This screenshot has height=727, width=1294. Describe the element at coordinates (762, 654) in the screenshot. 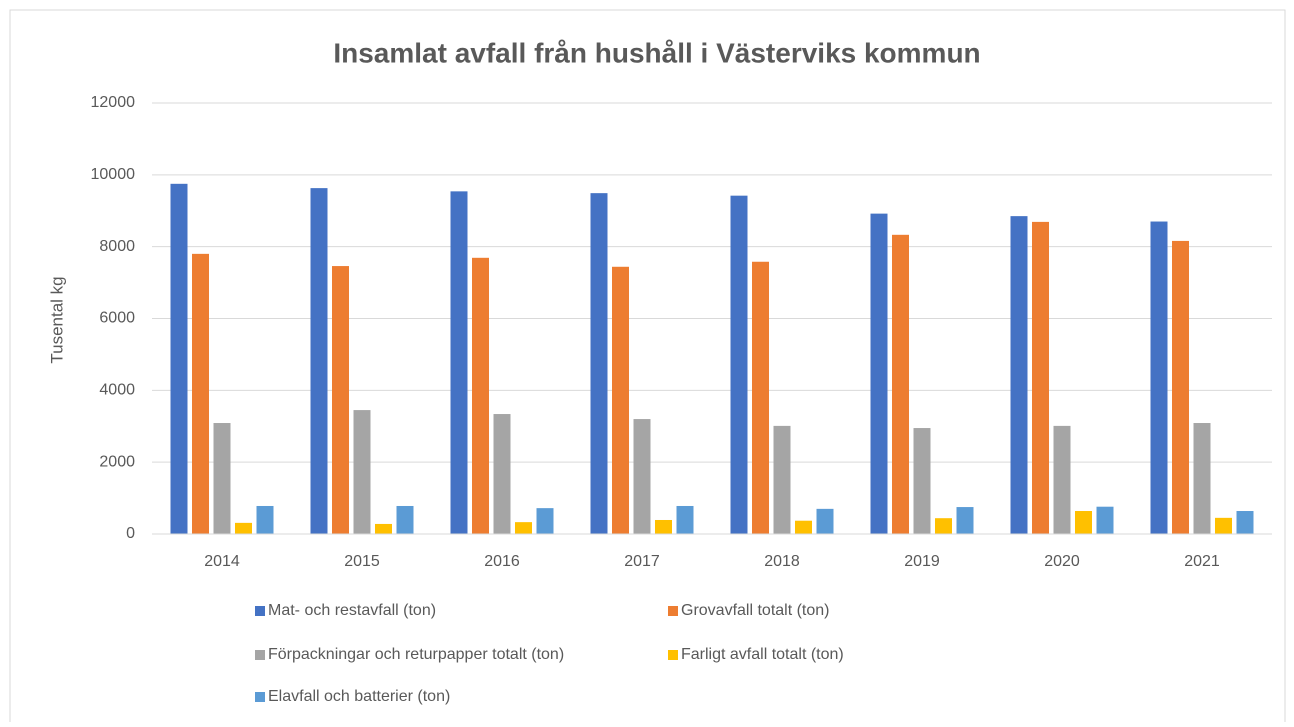

I see `legend-label: Farligt avfall totalt (ton)` at that location.